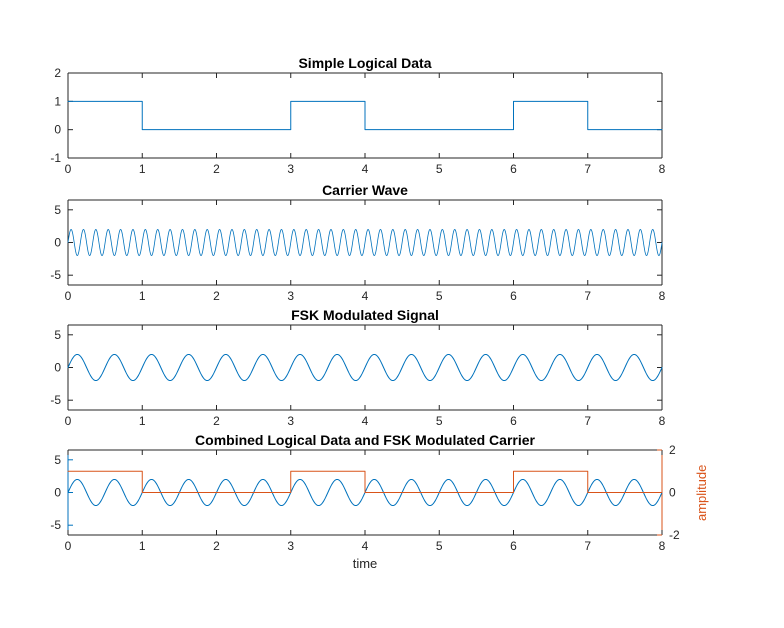 The image size is (784, 628). I want to click on plot-canvas-simple-logical-data: 0 1 2 3 4 5 6 7 8 2 1 0 -1, so click(357, 121).